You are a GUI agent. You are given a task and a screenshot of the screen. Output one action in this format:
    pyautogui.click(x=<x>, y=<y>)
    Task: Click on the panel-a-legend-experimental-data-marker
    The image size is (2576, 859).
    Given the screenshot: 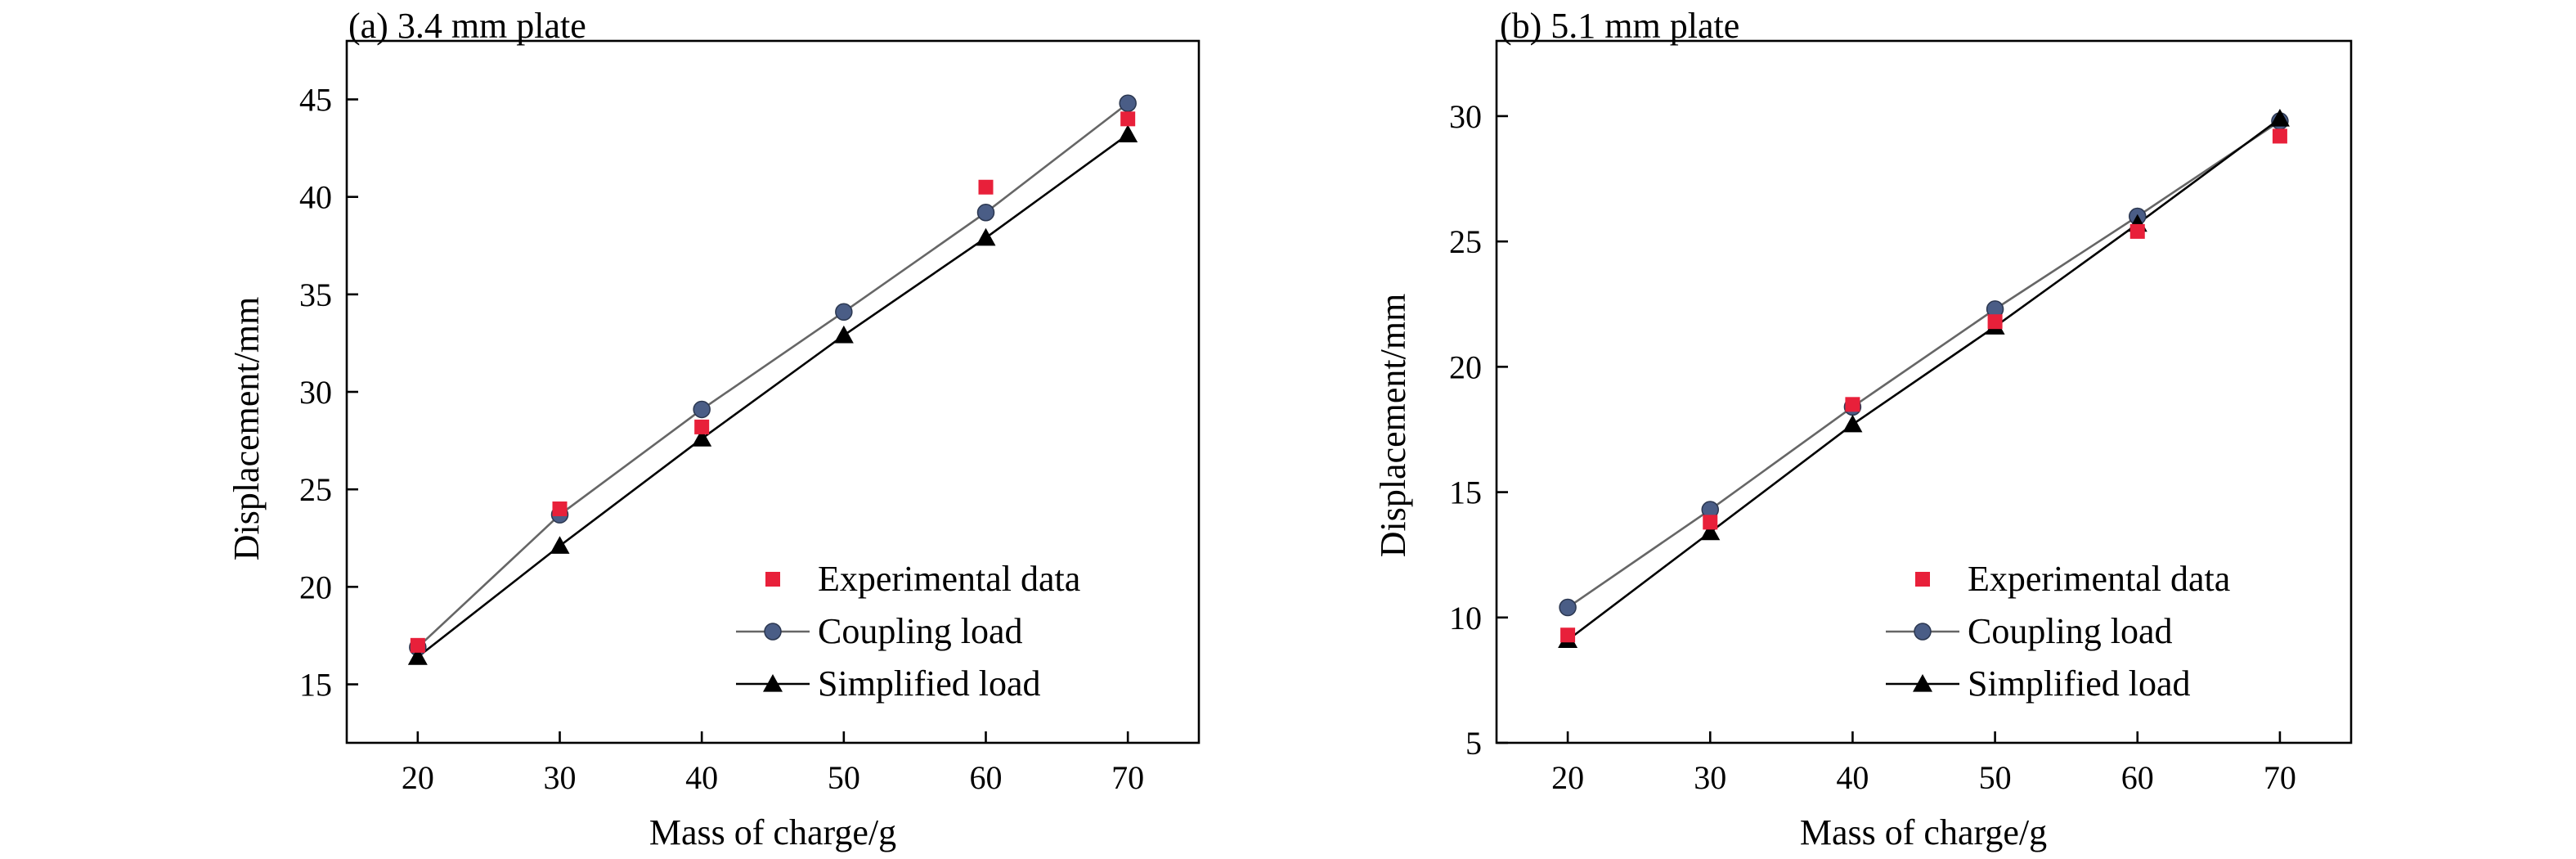 What is the action you would take?
    pyautogui.click(x=772, y=579)
    